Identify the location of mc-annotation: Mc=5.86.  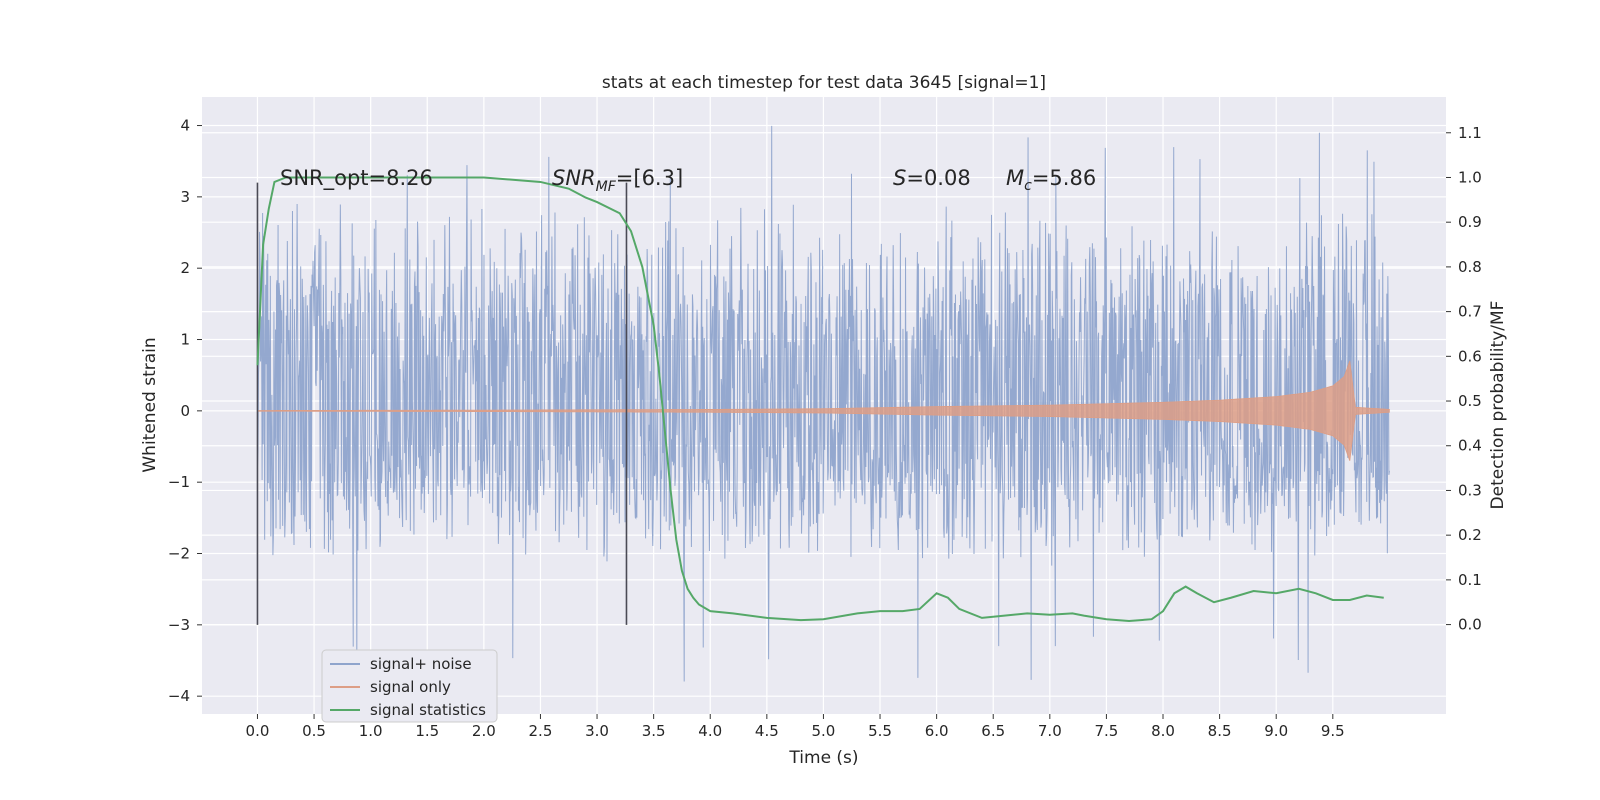
(1051, 180).